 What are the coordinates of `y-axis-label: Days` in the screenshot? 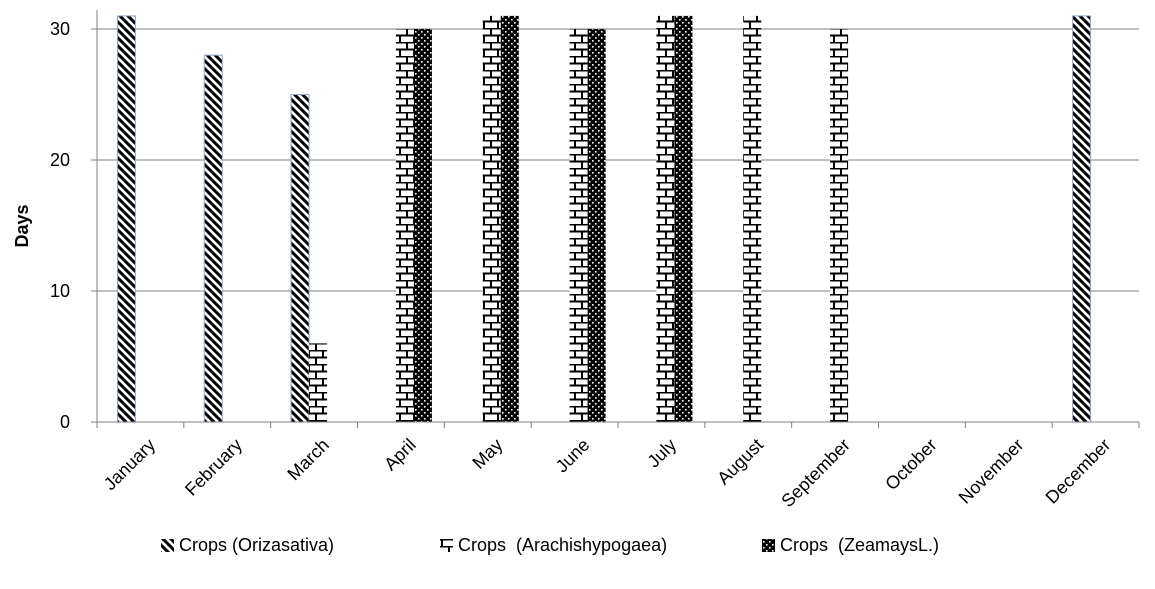 It's located at (22, 225).